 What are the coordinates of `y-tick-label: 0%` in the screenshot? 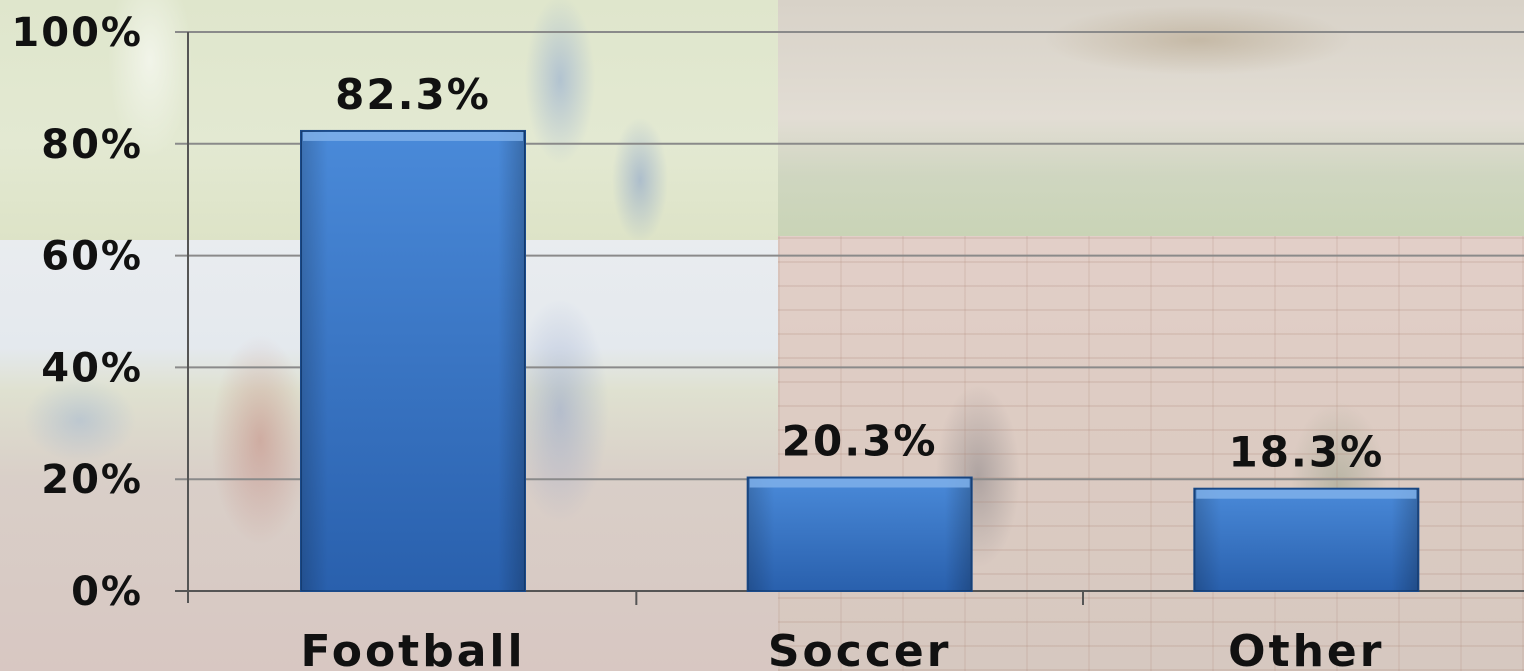 It's located at (107, 592).